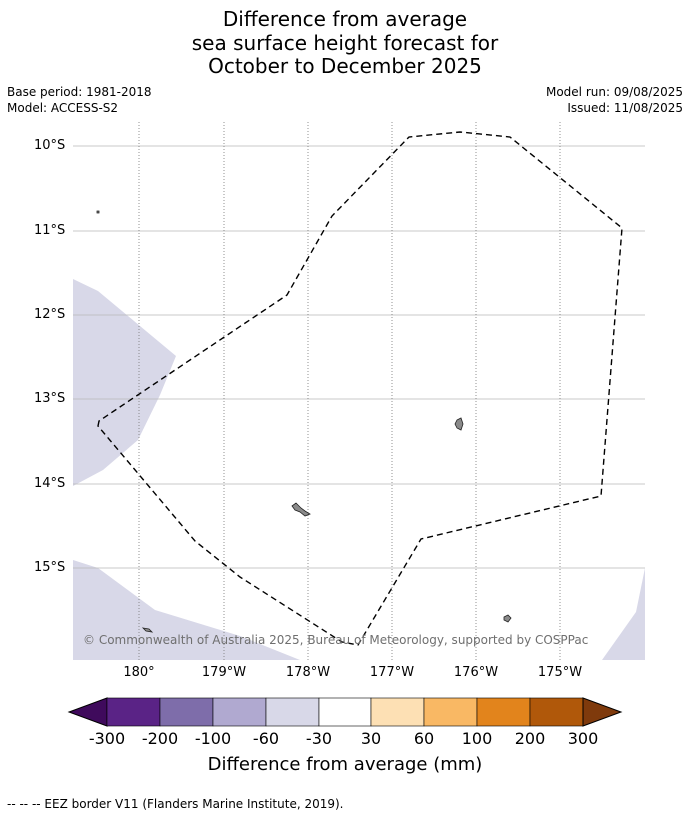 Image resolution: width=690 pixels, height=816 pixels. I want to click on lon-label-179w: 179°W, so click(224, 672).